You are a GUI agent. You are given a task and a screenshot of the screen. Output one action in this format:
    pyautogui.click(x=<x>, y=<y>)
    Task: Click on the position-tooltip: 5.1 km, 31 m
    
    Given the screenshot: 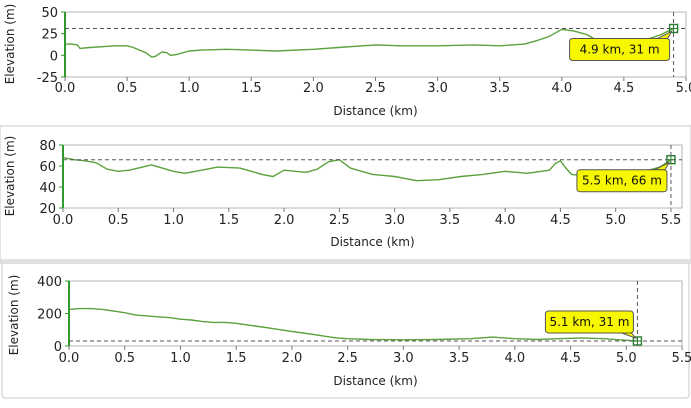 What is the action you would take?
    pyautogui.click(x=590, y=325)
    